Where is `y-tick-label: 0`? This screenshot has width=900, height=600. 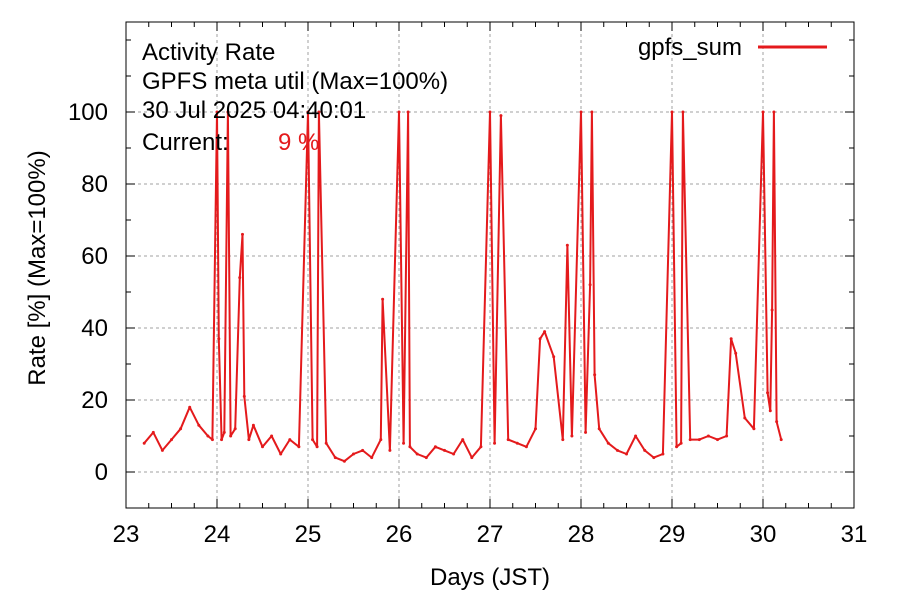 y-tick-label: 0 is located at coordinates (101, 472).